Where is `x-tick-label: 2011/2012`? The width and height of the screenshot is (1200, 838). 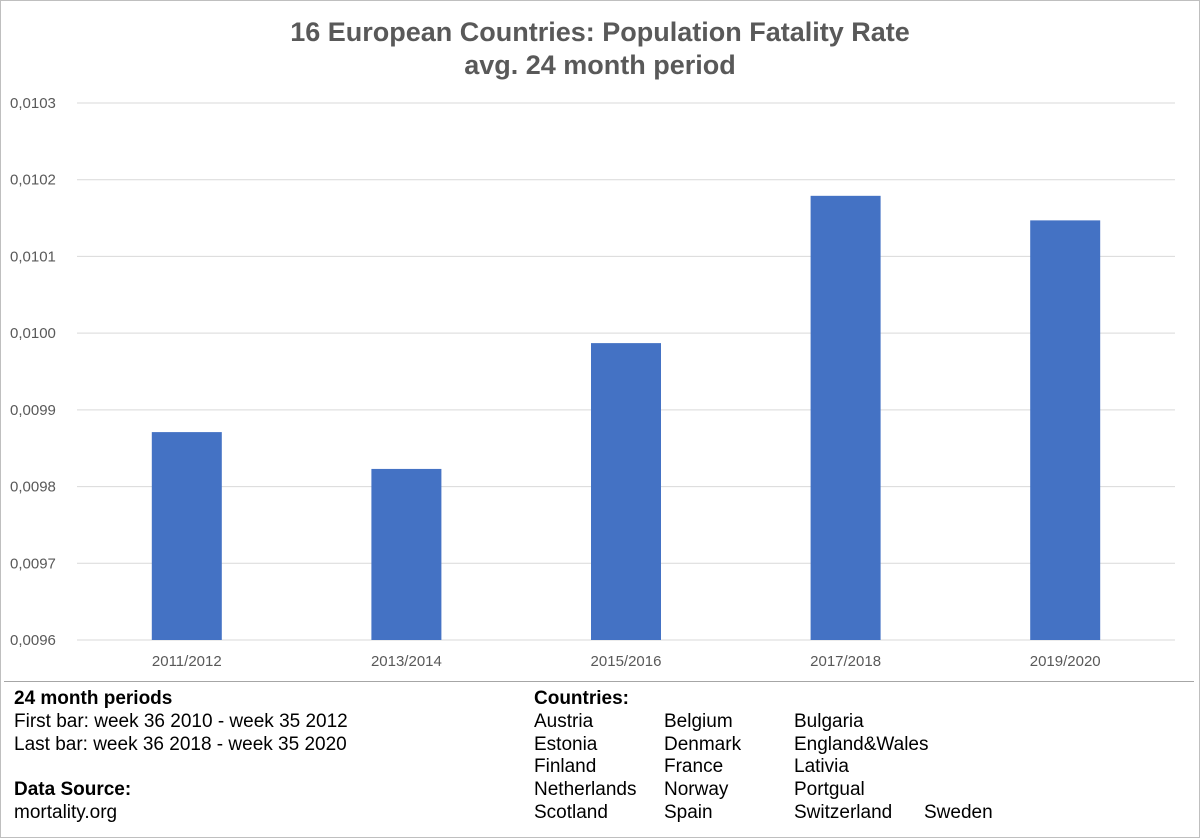
x-tick-label: 2011/2012 is located at coordinates (187, 661).